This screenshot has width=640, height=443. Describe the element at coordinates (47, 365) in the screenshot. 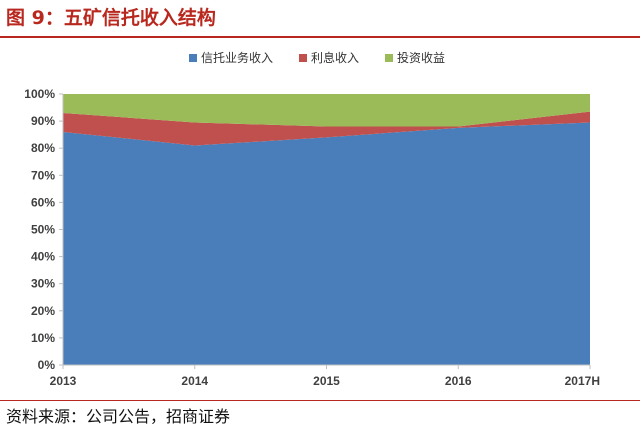

I see `y-tick-label: 0%` at that location.